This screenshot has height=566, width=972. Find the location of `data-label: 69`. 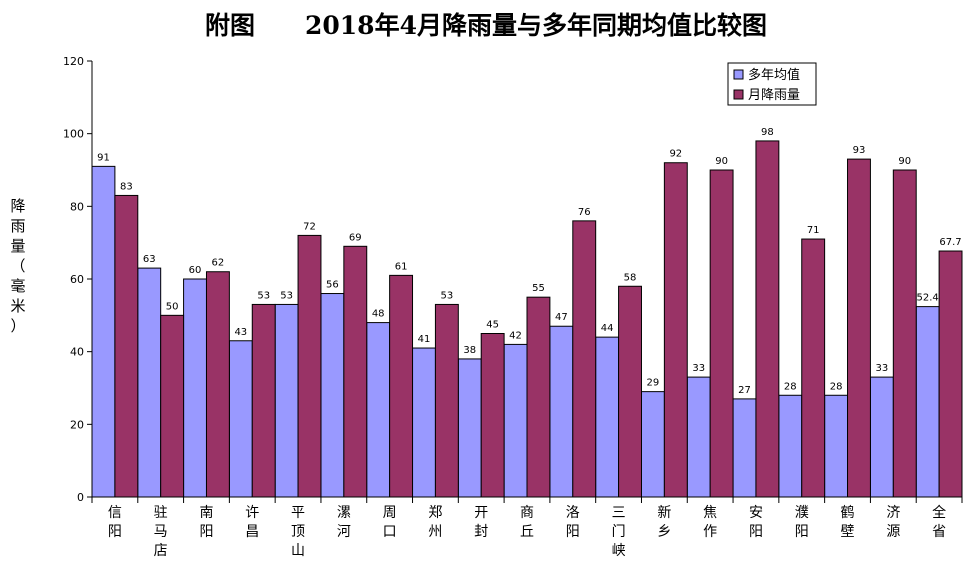

data-label: 69 is located at coordinates (355, 237).